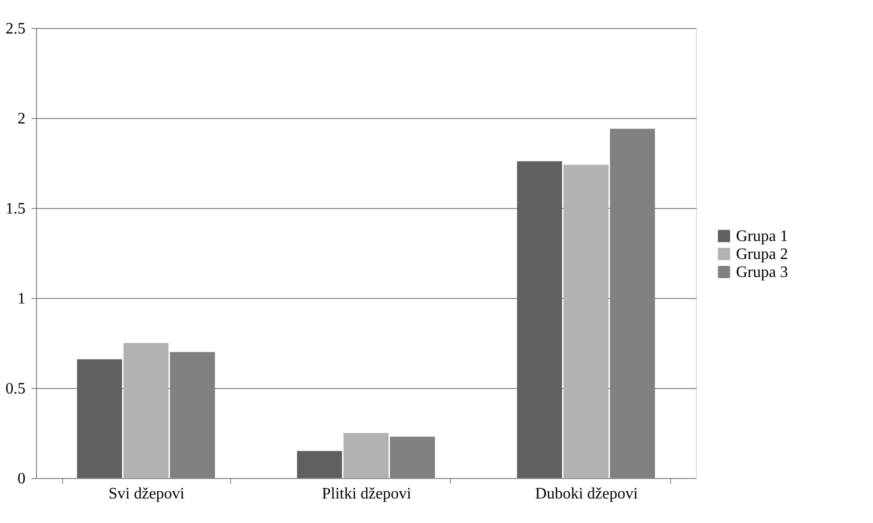 The height and width of the screenshot is (523, 873). I want to click on x-tick-label: Duboki džepovi, so click(586, 494).